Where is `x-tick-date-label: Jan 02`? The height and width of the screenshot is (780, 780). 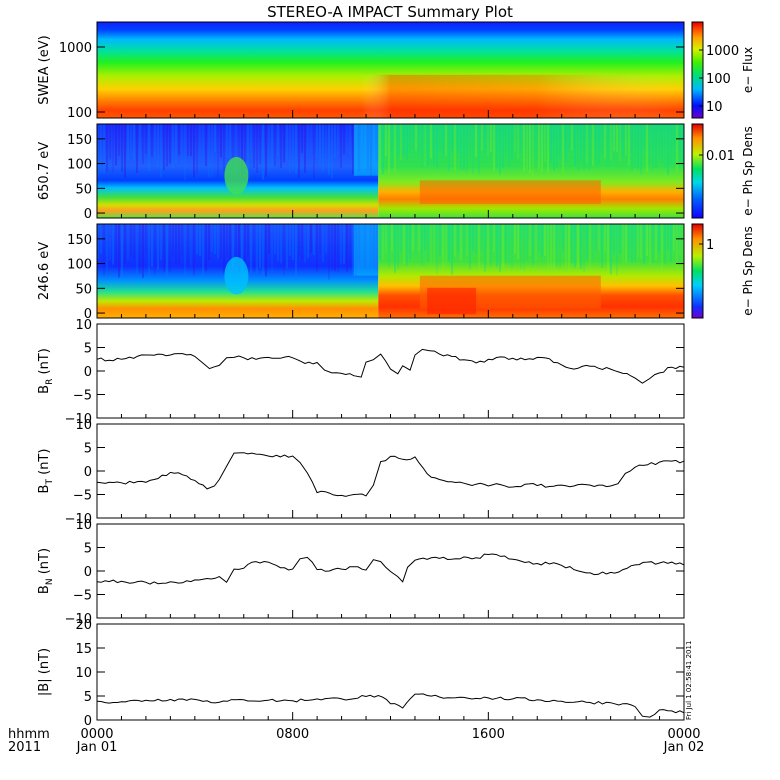
x-tick-date-label: Jan 02 is located at coordinates (684, 747).